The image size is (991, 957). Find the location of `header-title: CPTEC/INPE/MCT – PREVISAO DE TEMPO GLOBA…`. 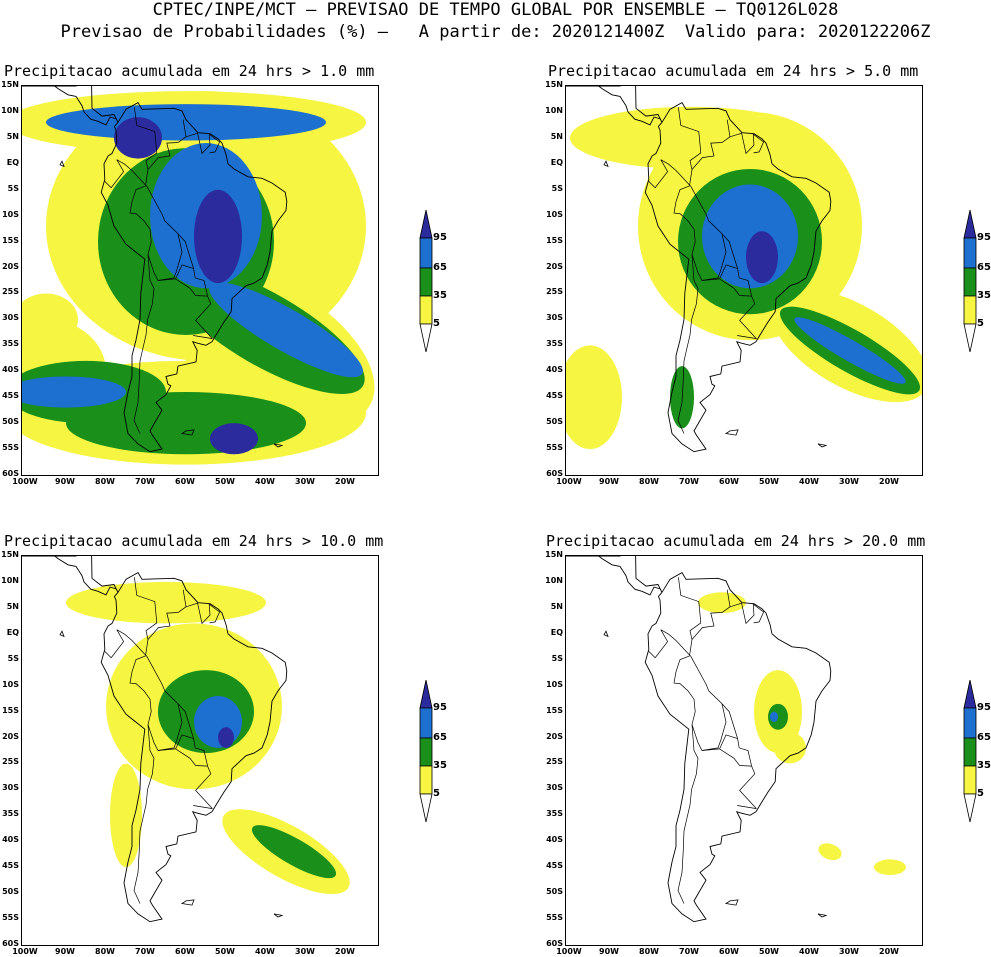

header-title: CPTEC/INPE/MCT – PREVISAO DE TEMPO GLOBA… is located at coordinates (495, 10).